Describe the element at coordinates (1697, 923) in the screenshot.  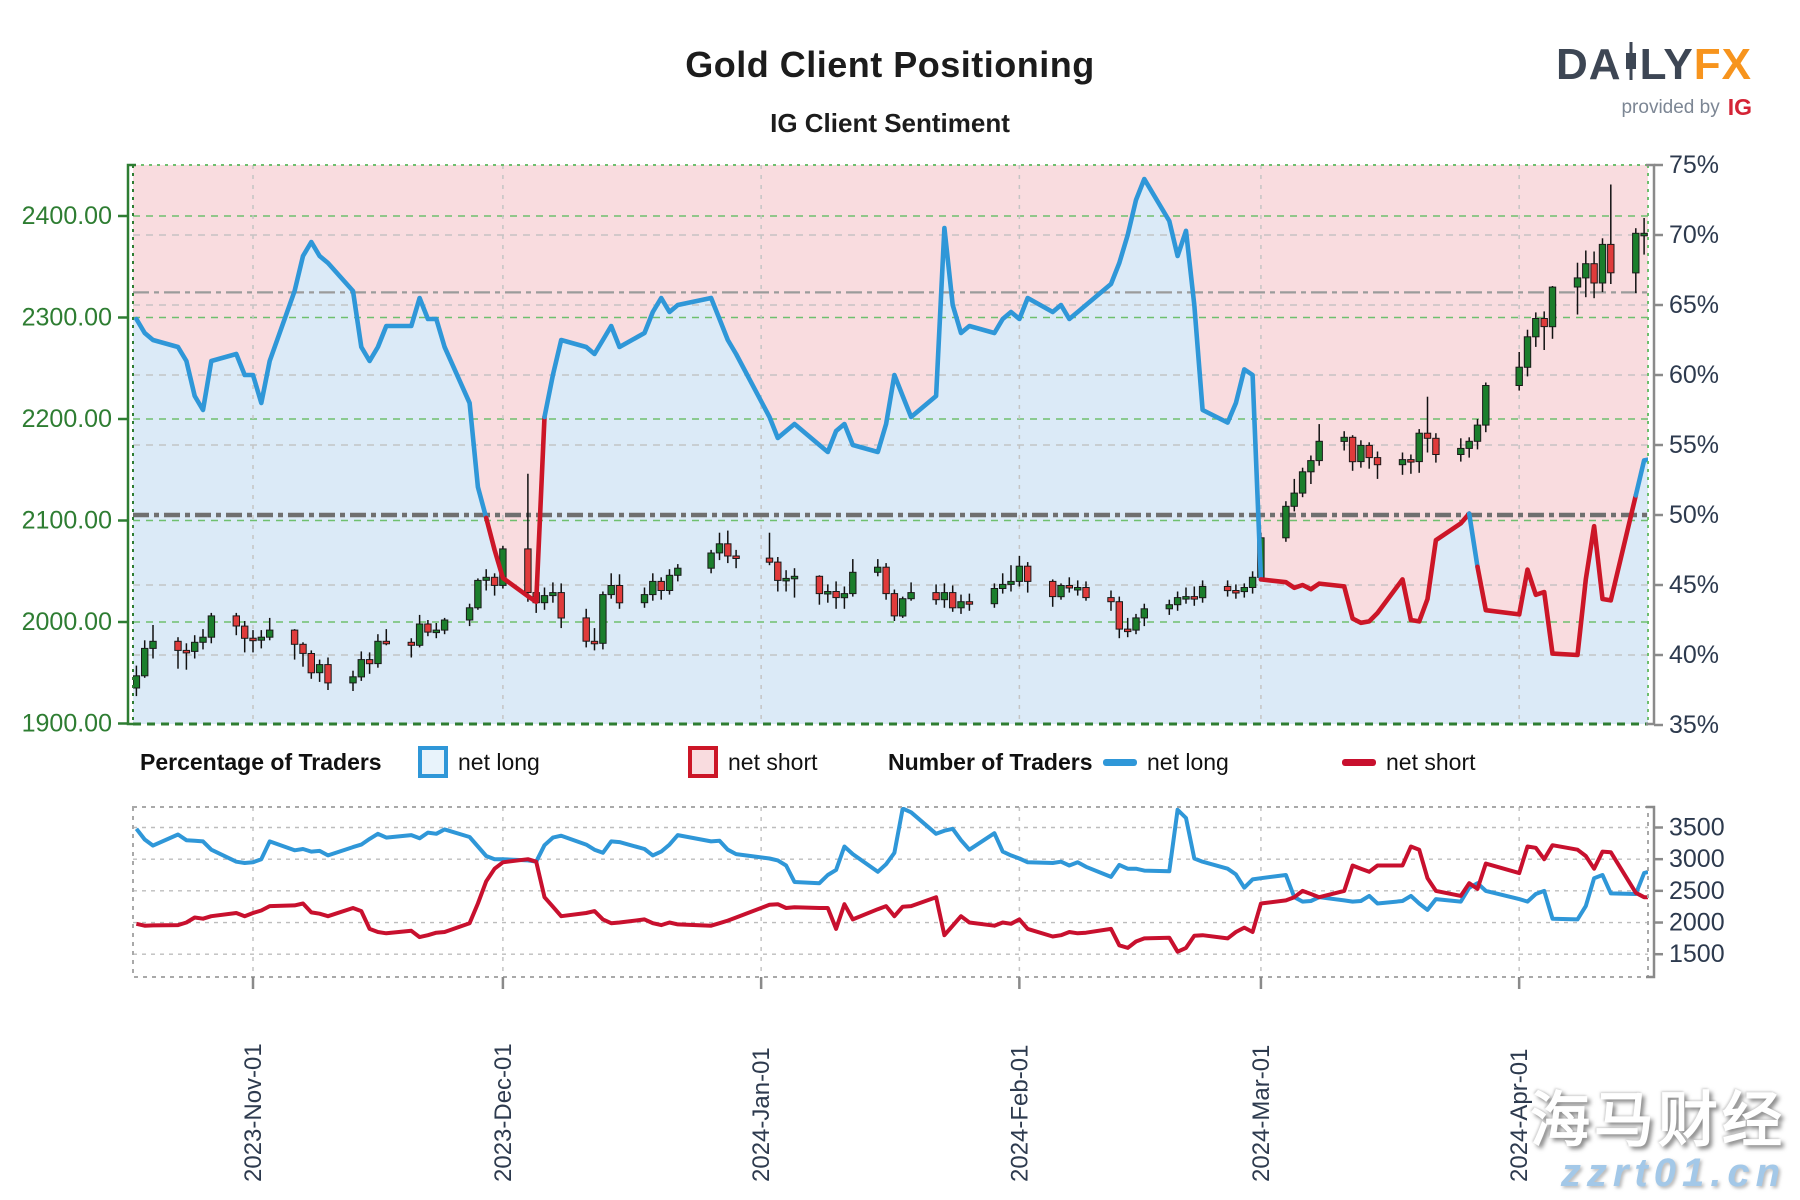
I see `svg-text: 2000` at that location.